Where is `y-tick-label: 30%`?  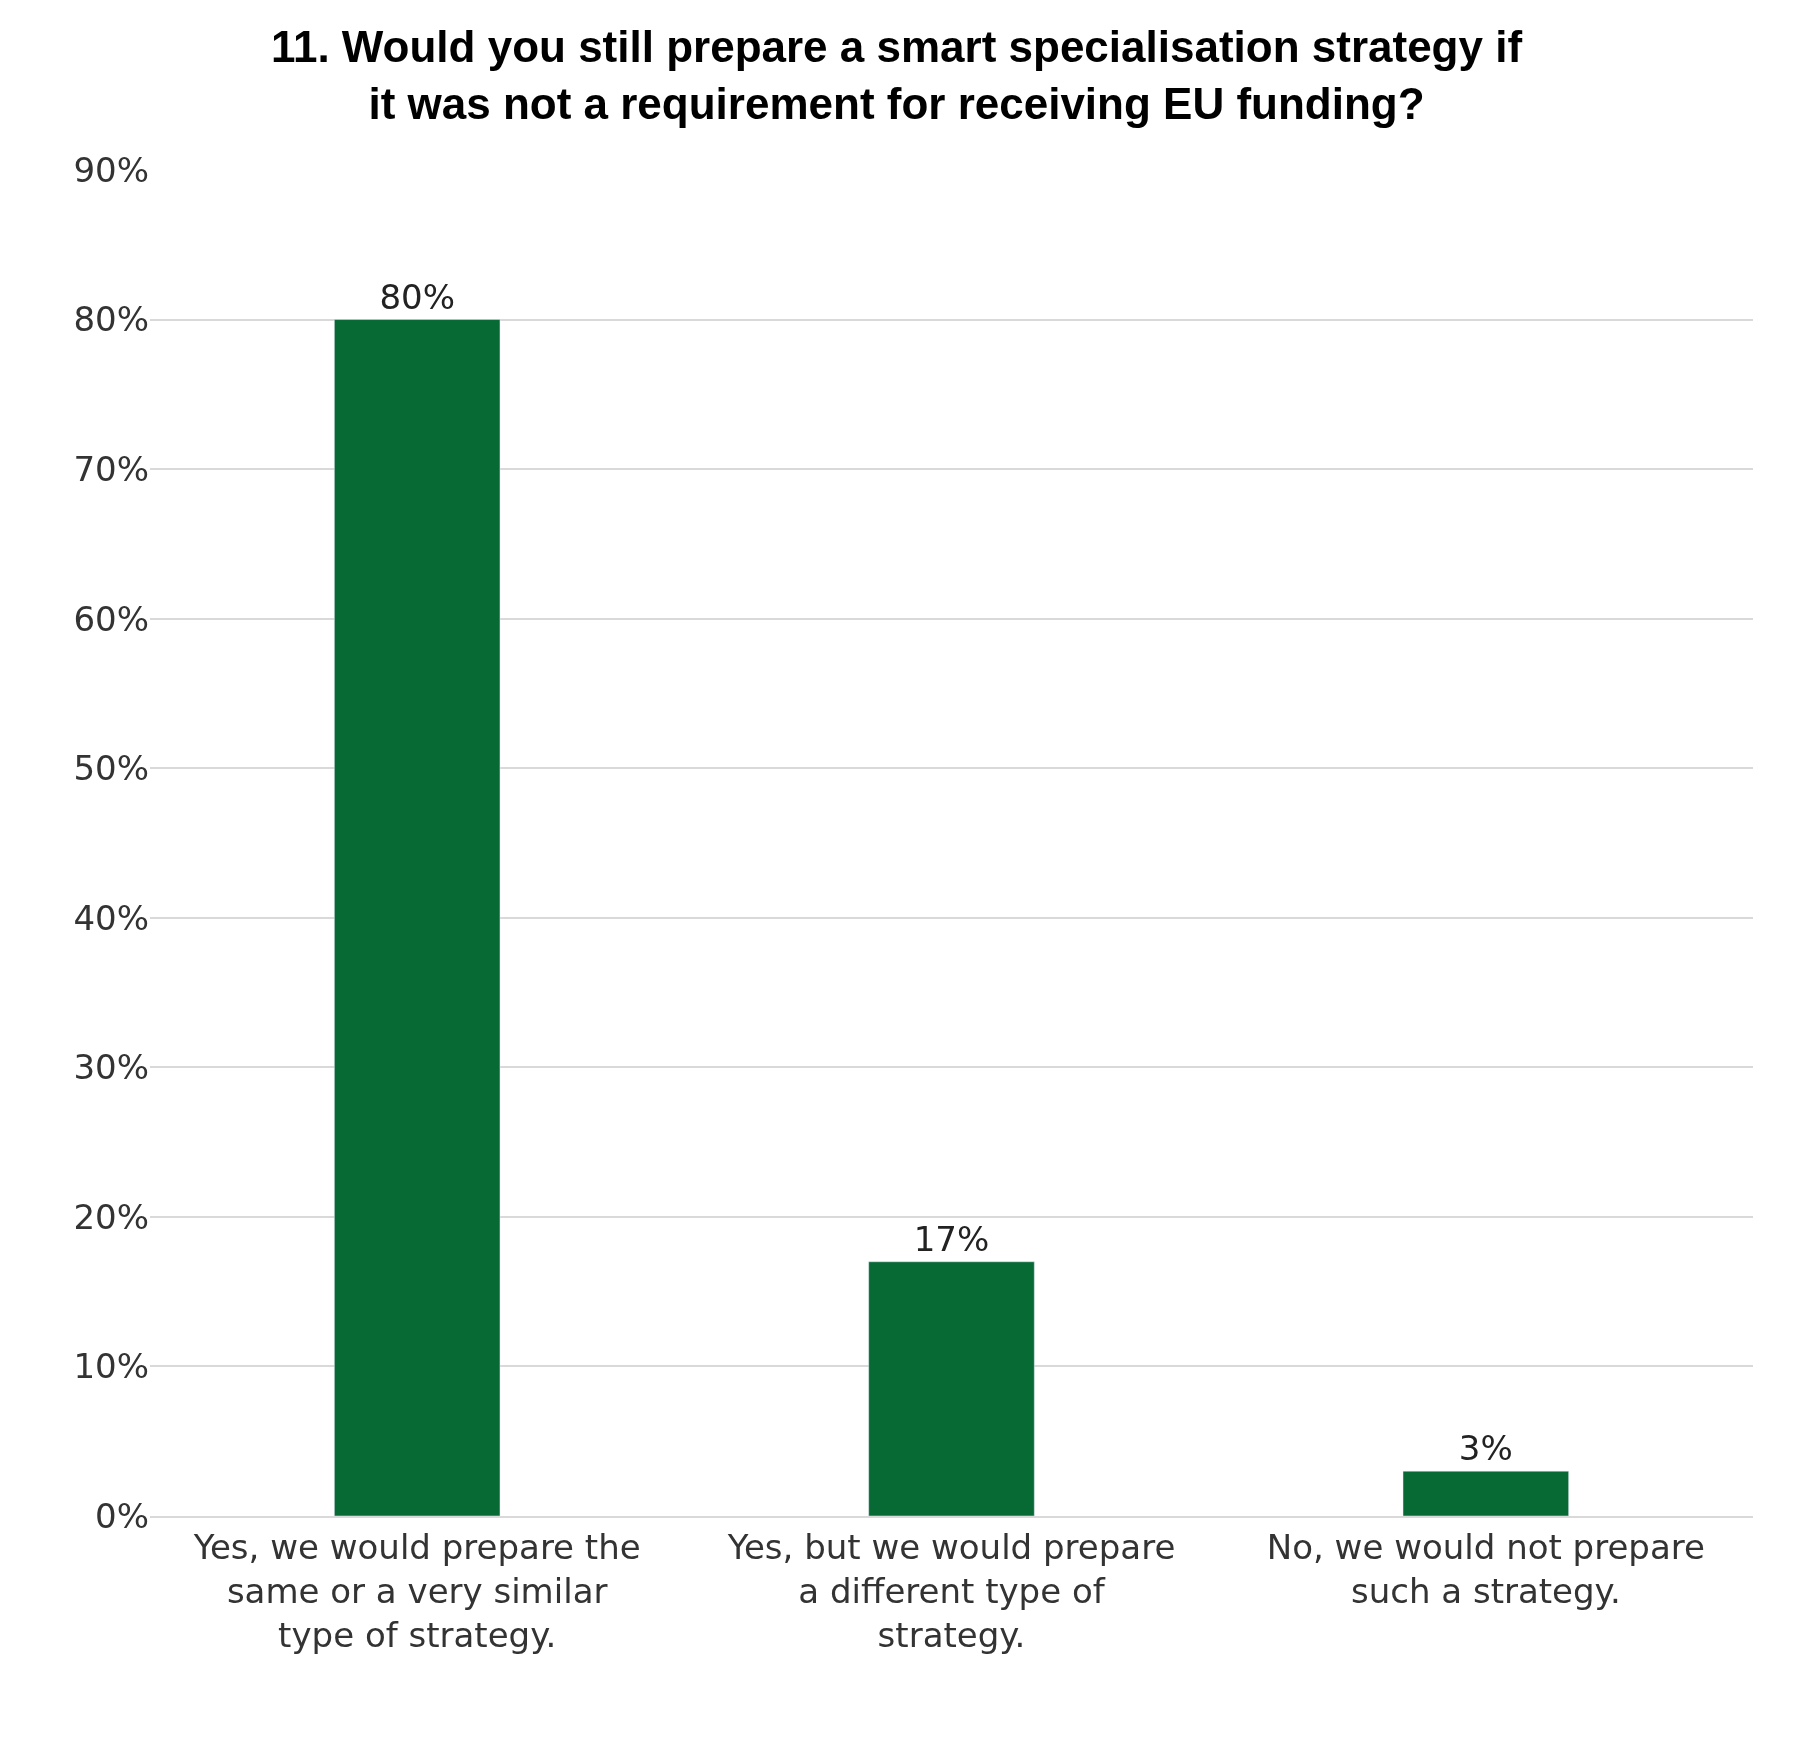
y-tick-label: 30% is located at coordinates (111, 1067).